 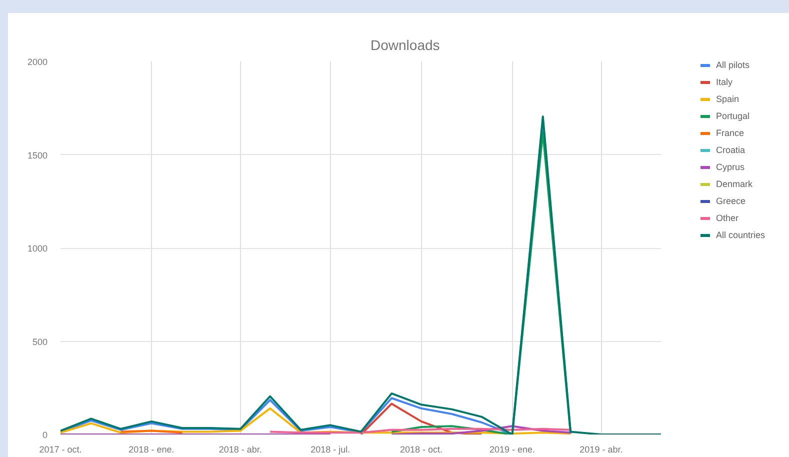 I want to click on legend-label: Portugal, so click(x=733, y=116).